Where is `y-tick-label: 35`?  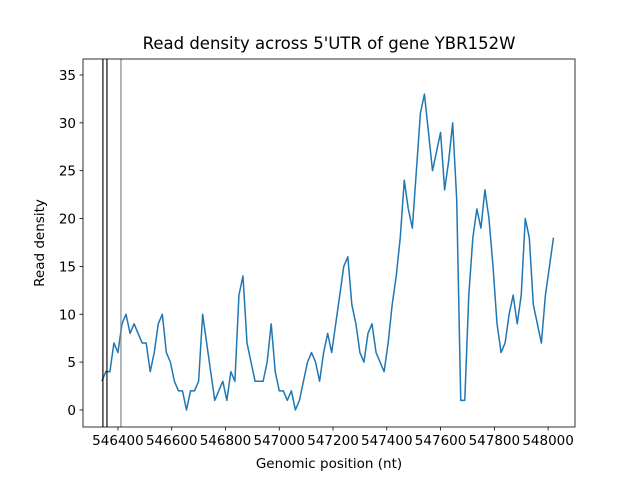 y-tick-label: 35 is located at coordinates (67, 76).